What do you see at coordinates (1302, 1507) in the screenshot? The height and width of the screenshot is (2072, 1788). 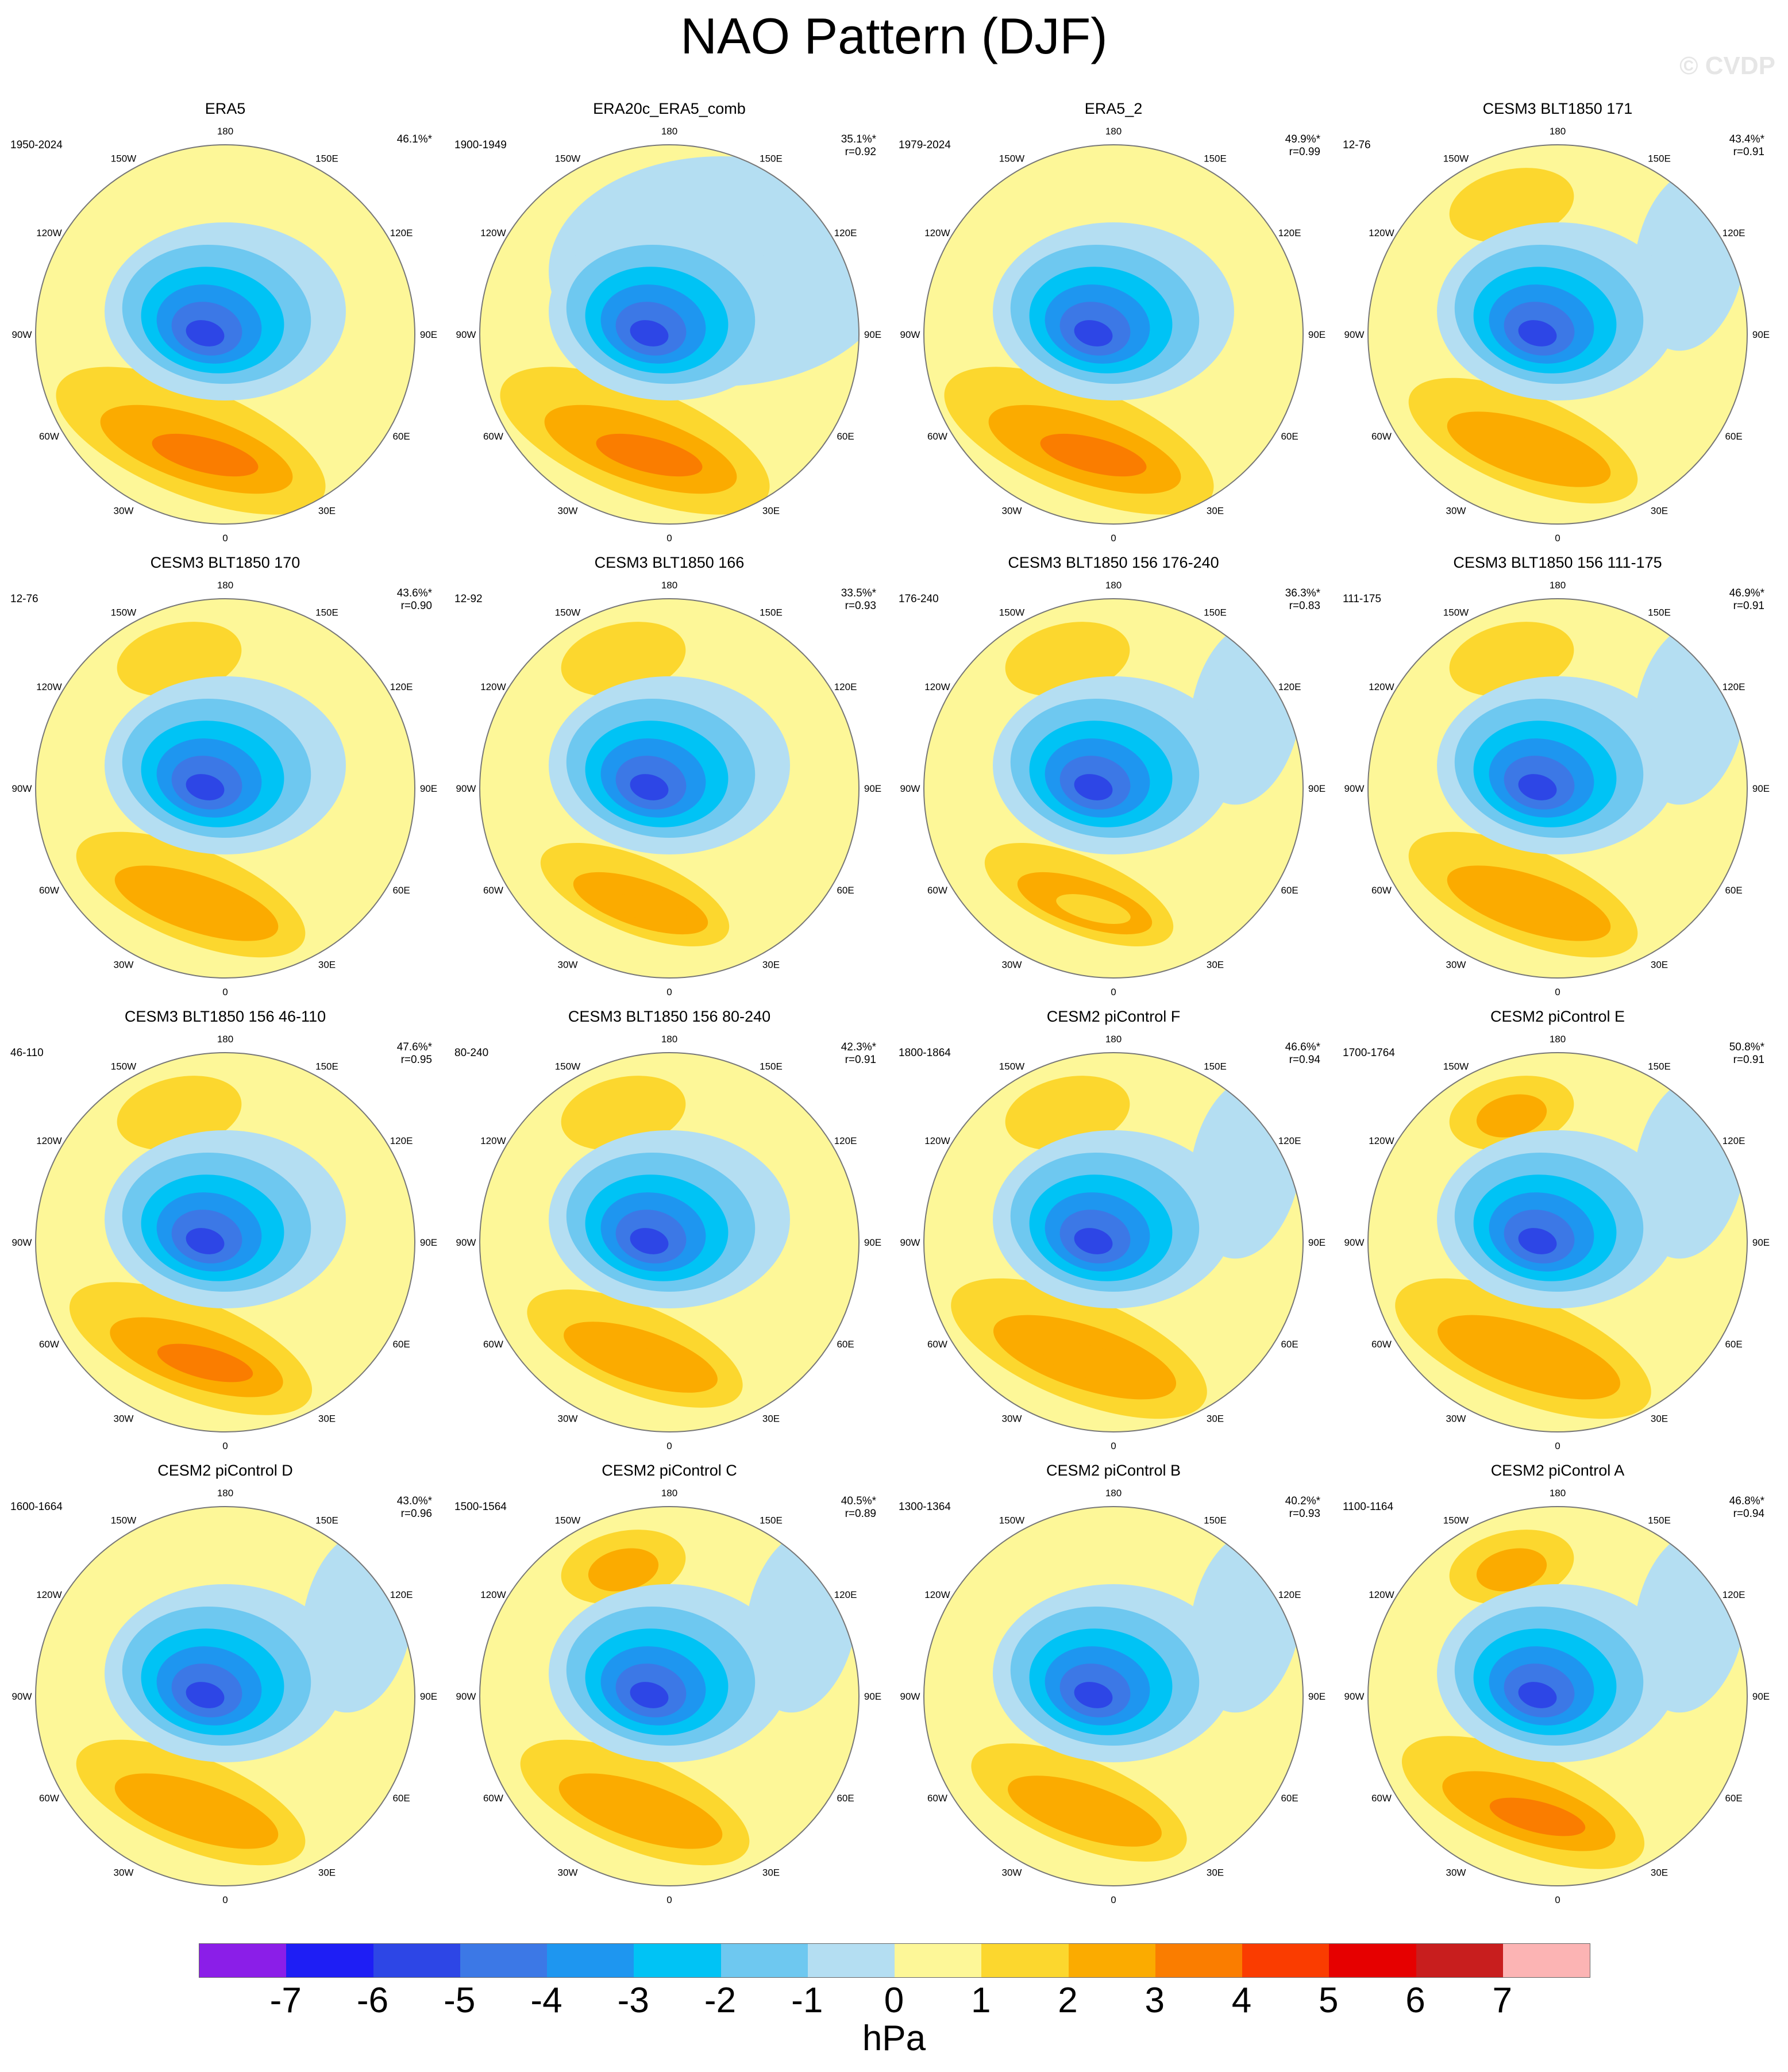 I see `panel-stats: 40.2%* r=0.93` at bounding box center [1302, 1507].